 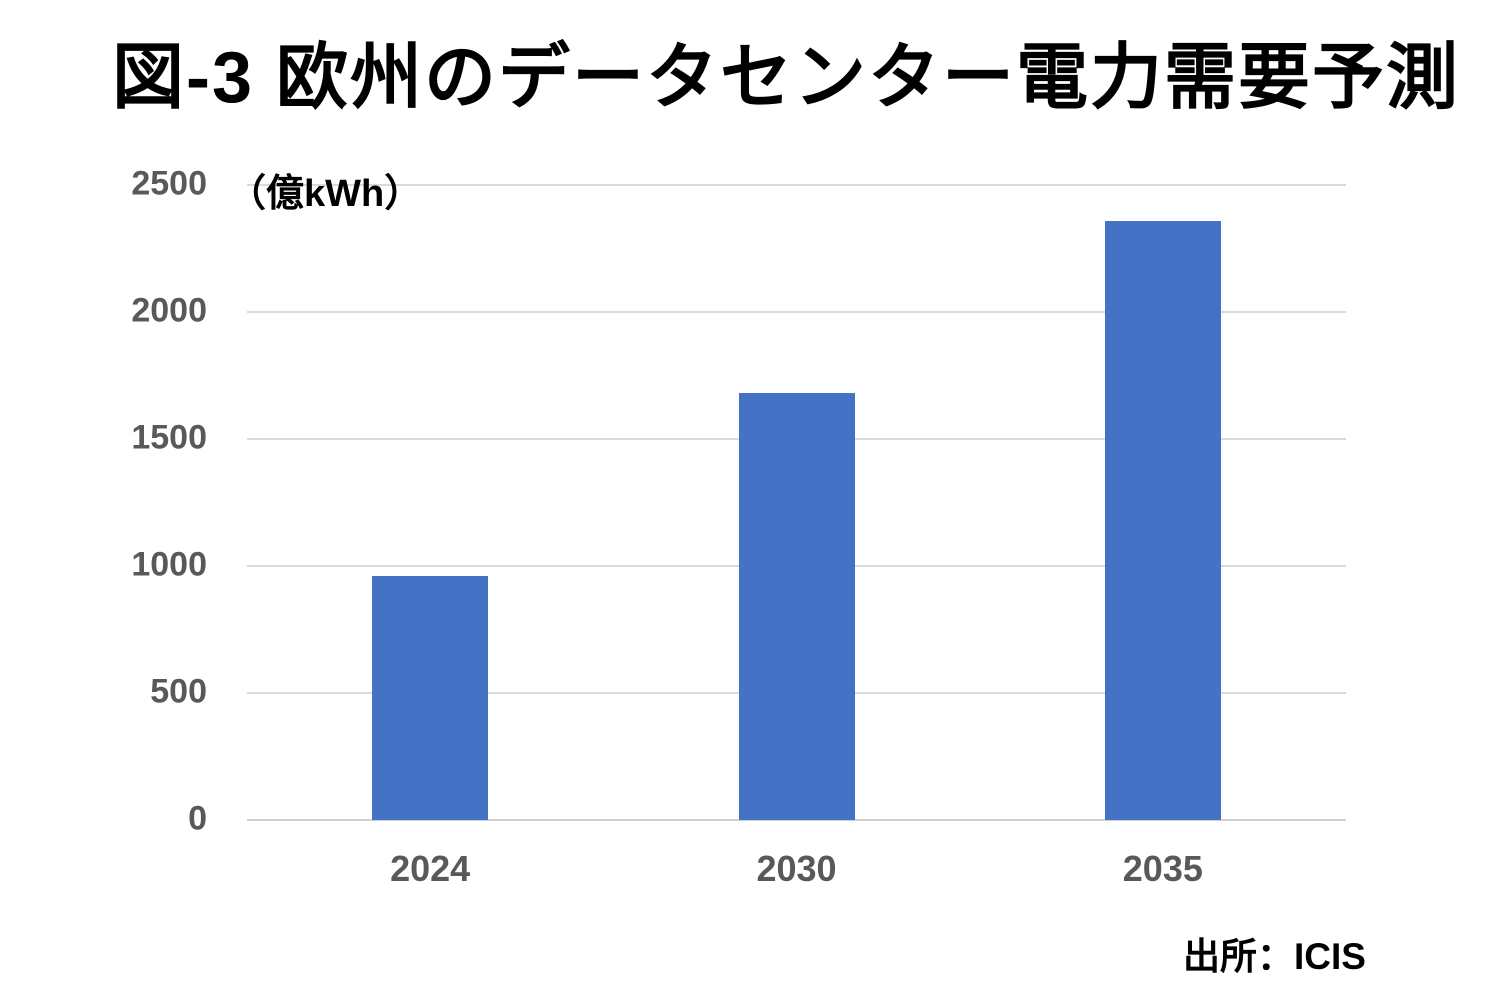 What do you see at coordinates (197, 818) in the screenshot?
I see `y-tick-label: 0` at bounding box center [197, 818].